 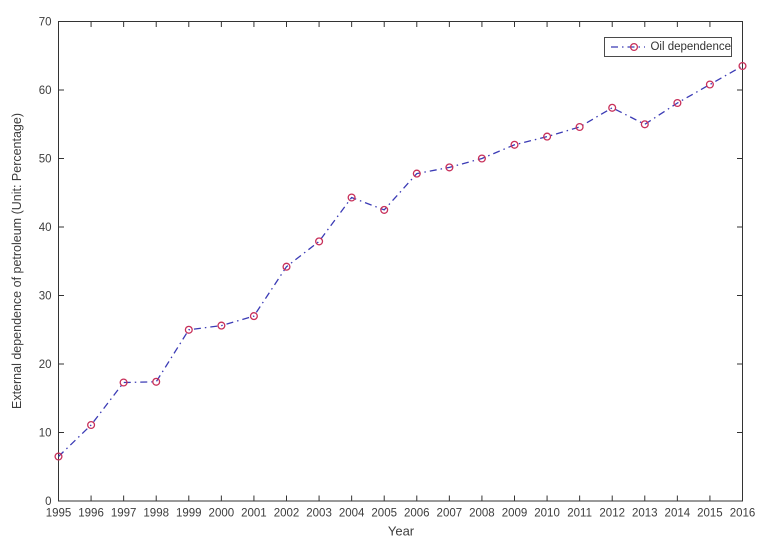 I want to click on x-tick-label: 2008, so click(x=482, y=514).